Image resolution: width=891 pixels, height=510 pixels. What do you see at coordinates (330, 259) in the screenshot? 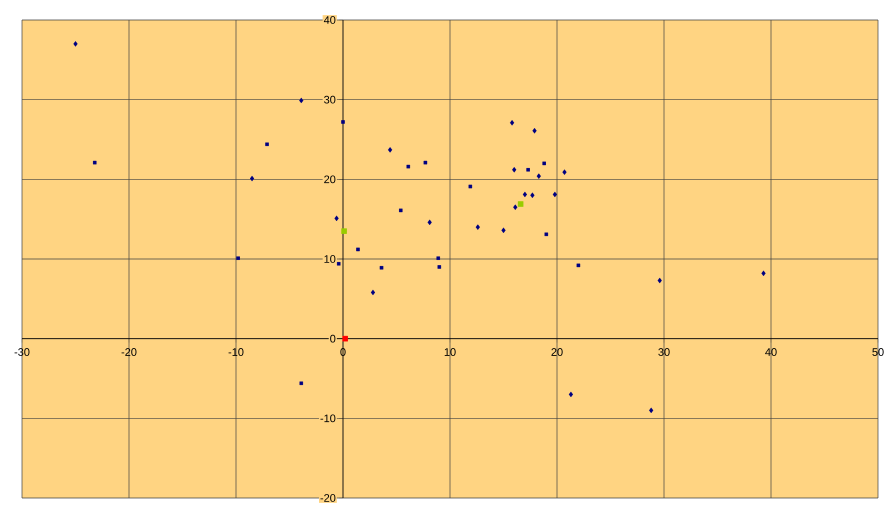
I see `y-tick-label: 10` at bounding box center [330, 259].